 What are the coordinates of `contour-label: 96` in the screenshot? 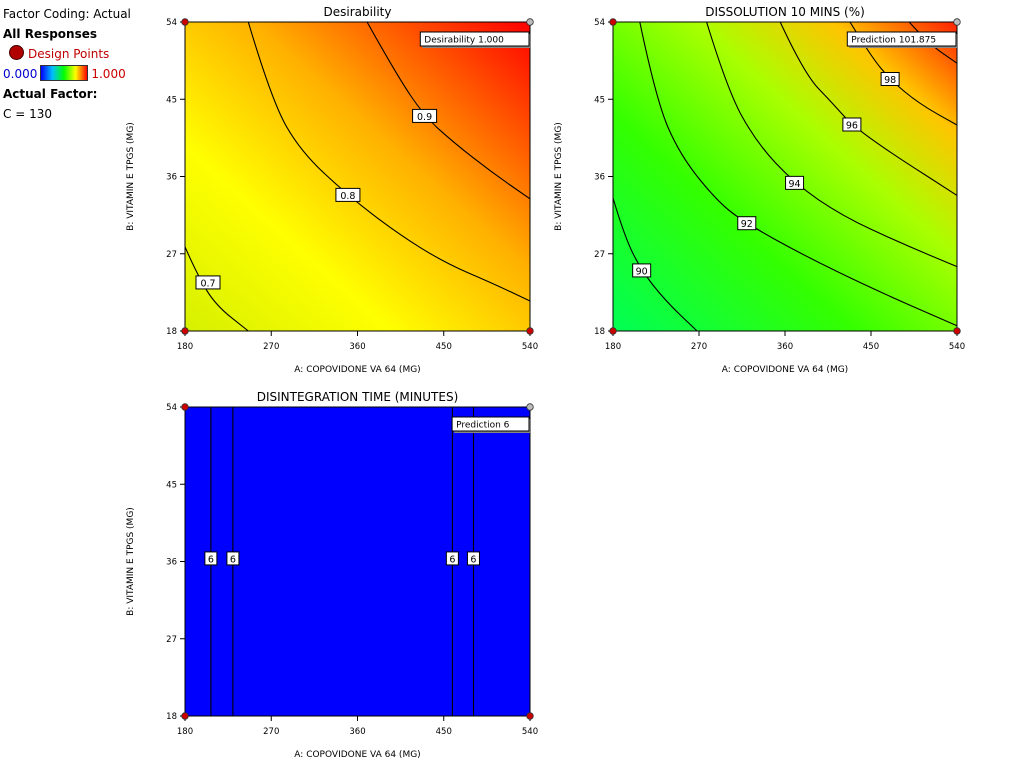 It's located at (852, 126).